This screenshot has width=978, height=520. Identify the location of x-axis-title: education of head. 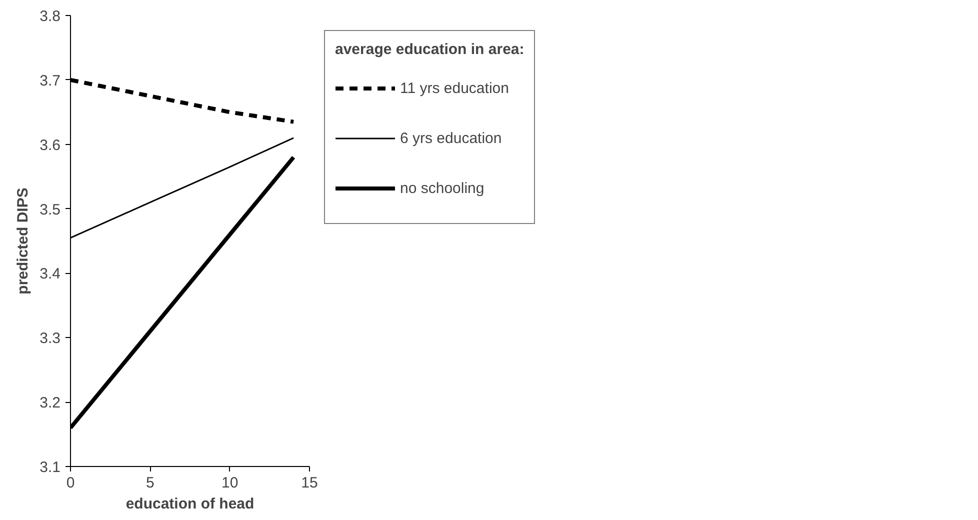
(190, 504).